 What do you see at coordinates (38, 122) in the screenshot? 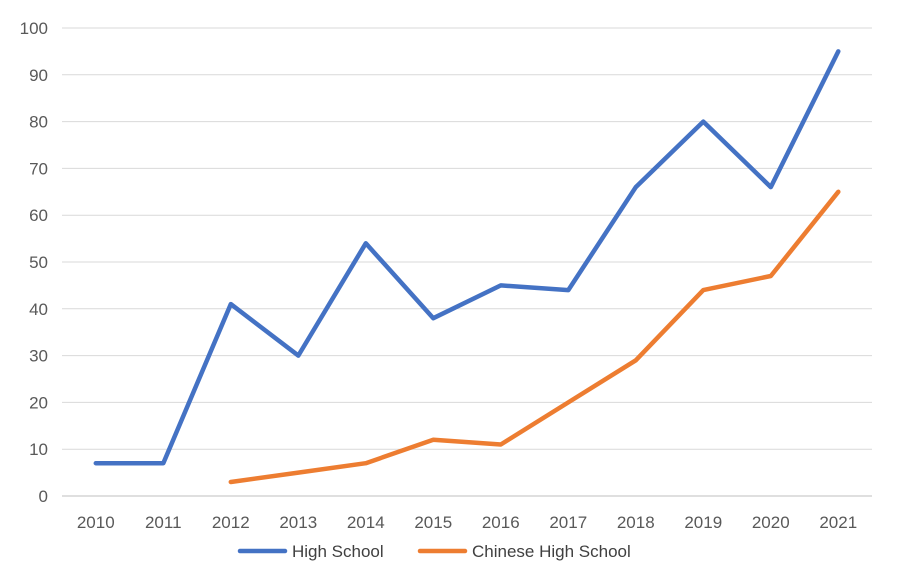
I see `y-tick-label: 80` at bounding box center [38, 122].